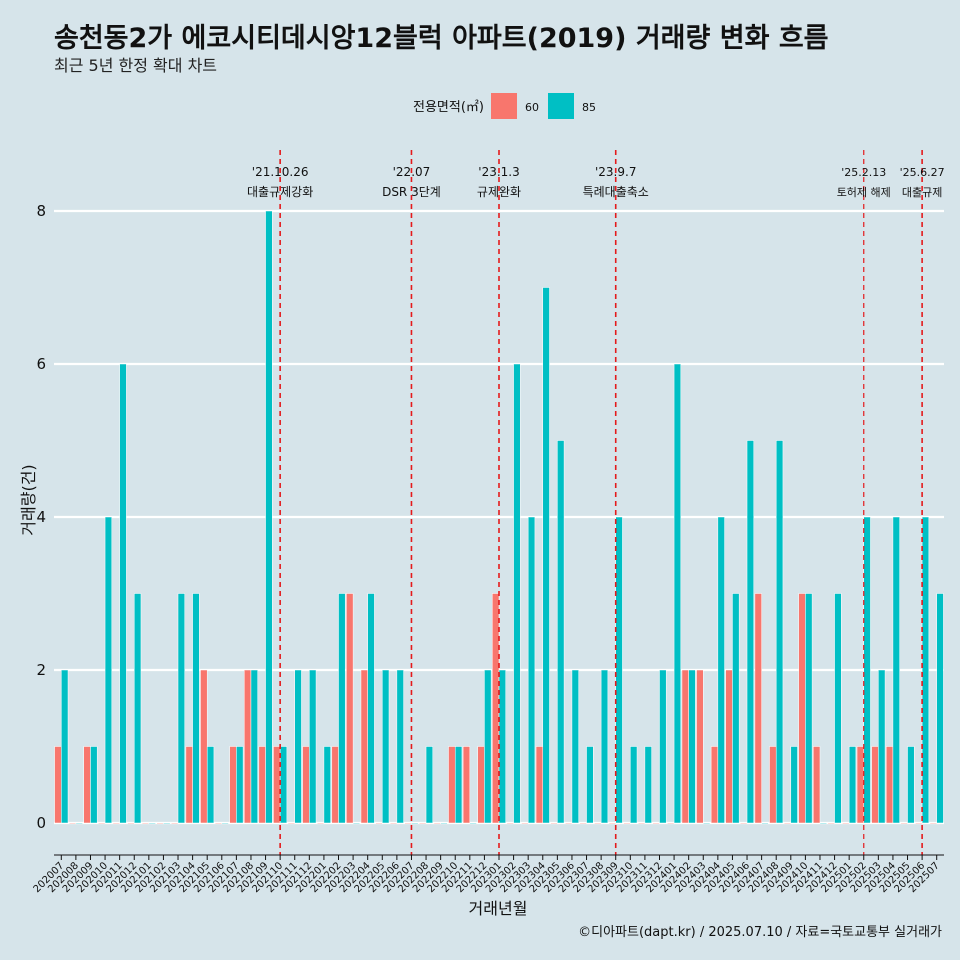 The height and width of the screenshot is (960, 960). Describe the element at coordinates (615, 172) in the screenshot. I see `annotation-date: '23.9.7` at that location.